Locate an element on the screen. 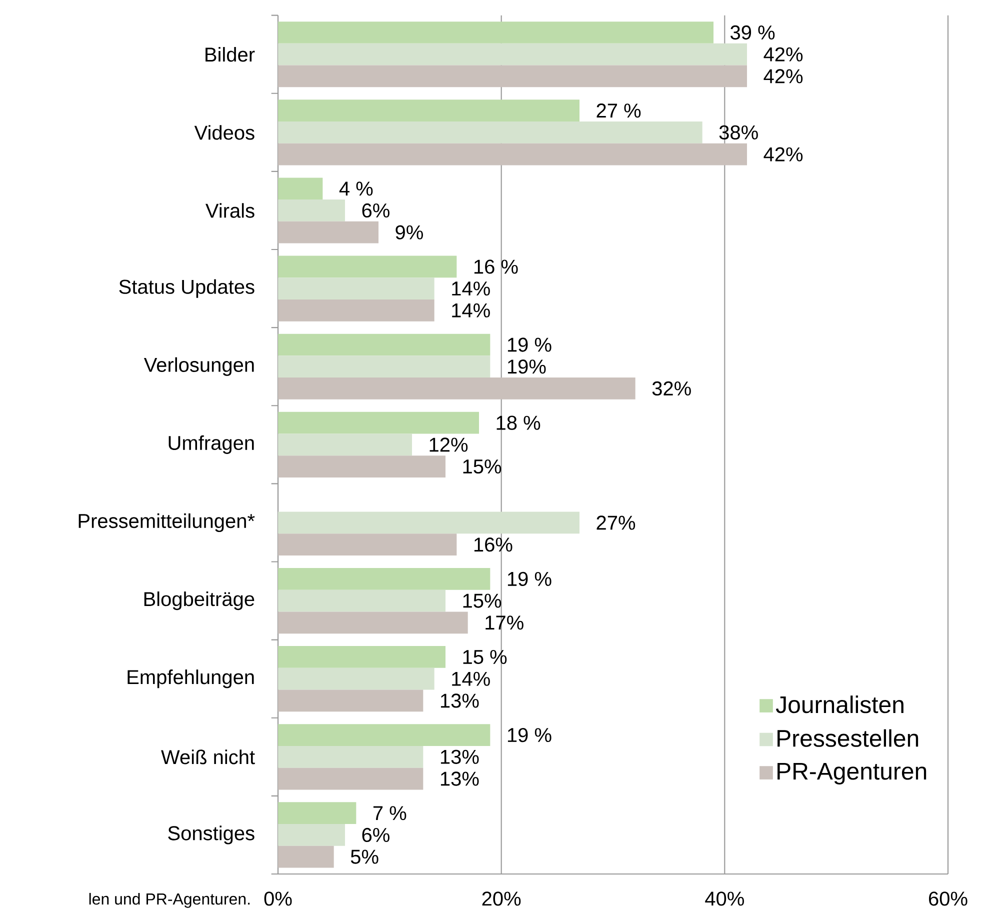 The width and height of the screenshot is (983, 922). data-label: 19% is located at coordinates (527, 367).